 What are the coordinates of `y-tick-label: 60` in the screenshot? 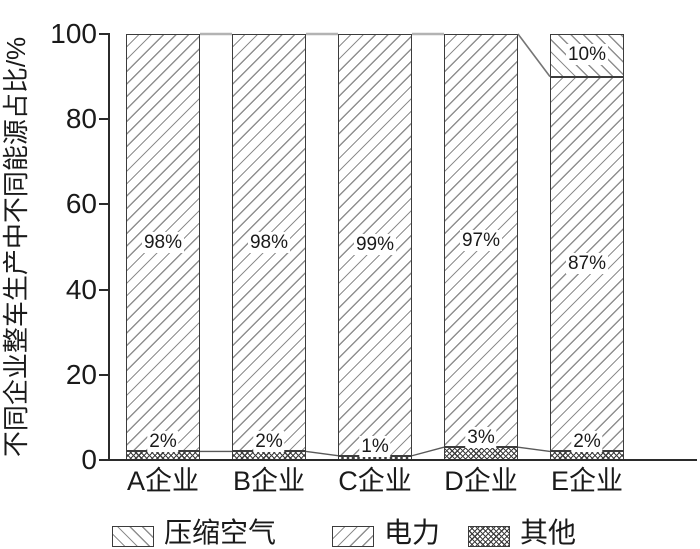 It's located at (81, 204).